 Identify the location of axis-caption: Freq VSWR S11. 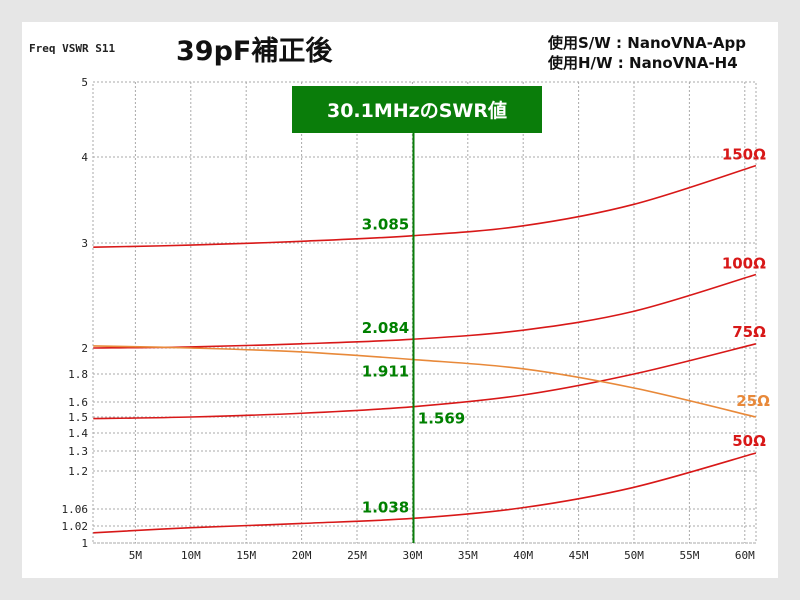
(72, 48).